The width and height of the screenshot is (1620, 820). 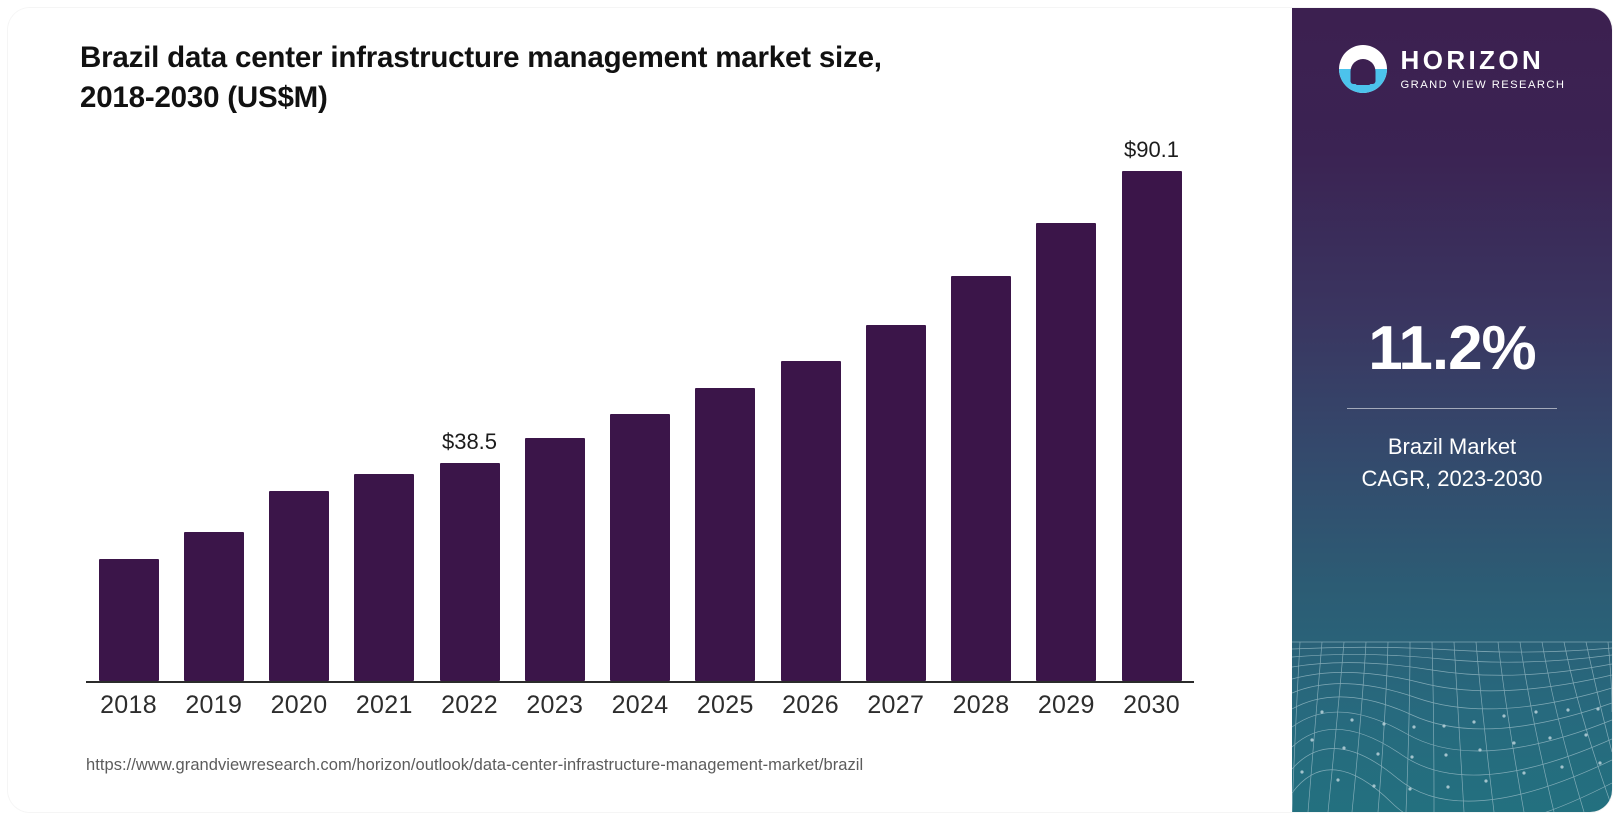 I want to click on logo-sun-dome-shape, so click(x=1363, y=72).